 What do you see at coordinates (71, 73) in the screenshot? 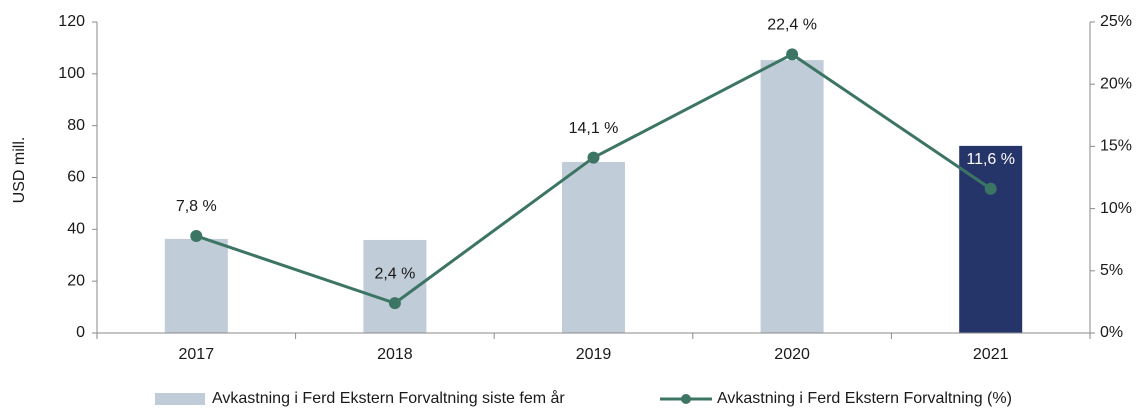
I see `y-tick-label: 100` at bounding box center [71, 73].